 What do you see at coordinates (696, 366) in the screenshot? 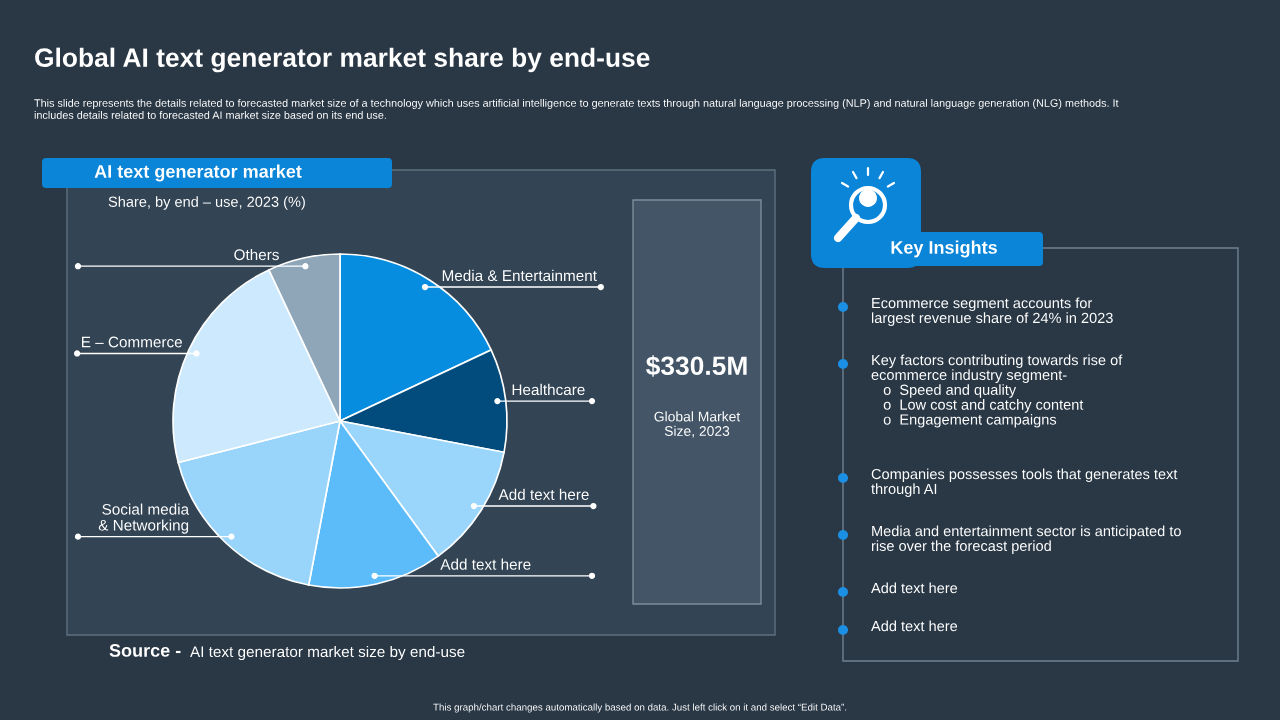
I see `text: $330.5M` at bounding box center [696, 366].